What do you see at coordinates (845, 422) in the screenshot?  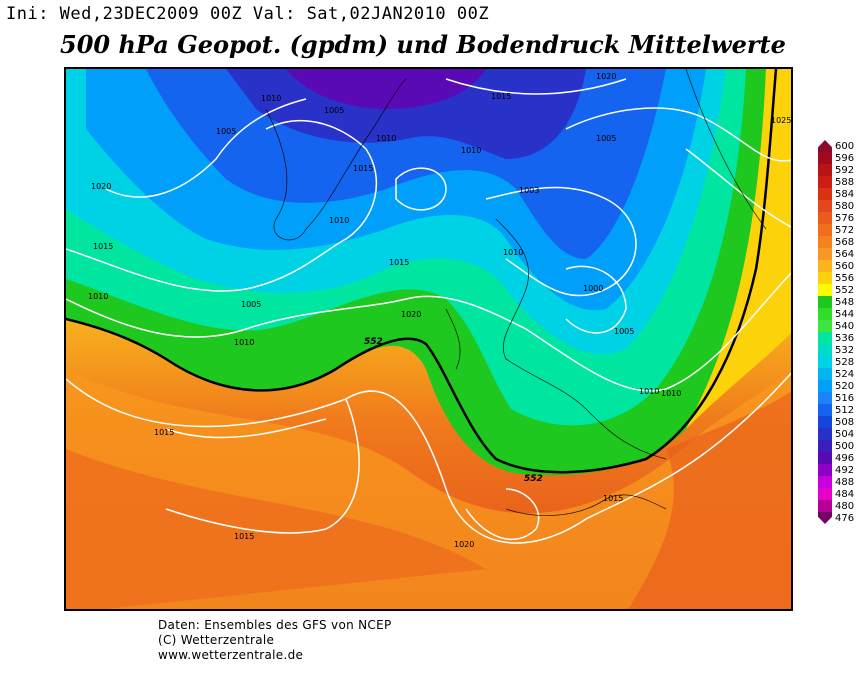 I see `colorbar-level-label: 508` at bounding box center [845, 422].